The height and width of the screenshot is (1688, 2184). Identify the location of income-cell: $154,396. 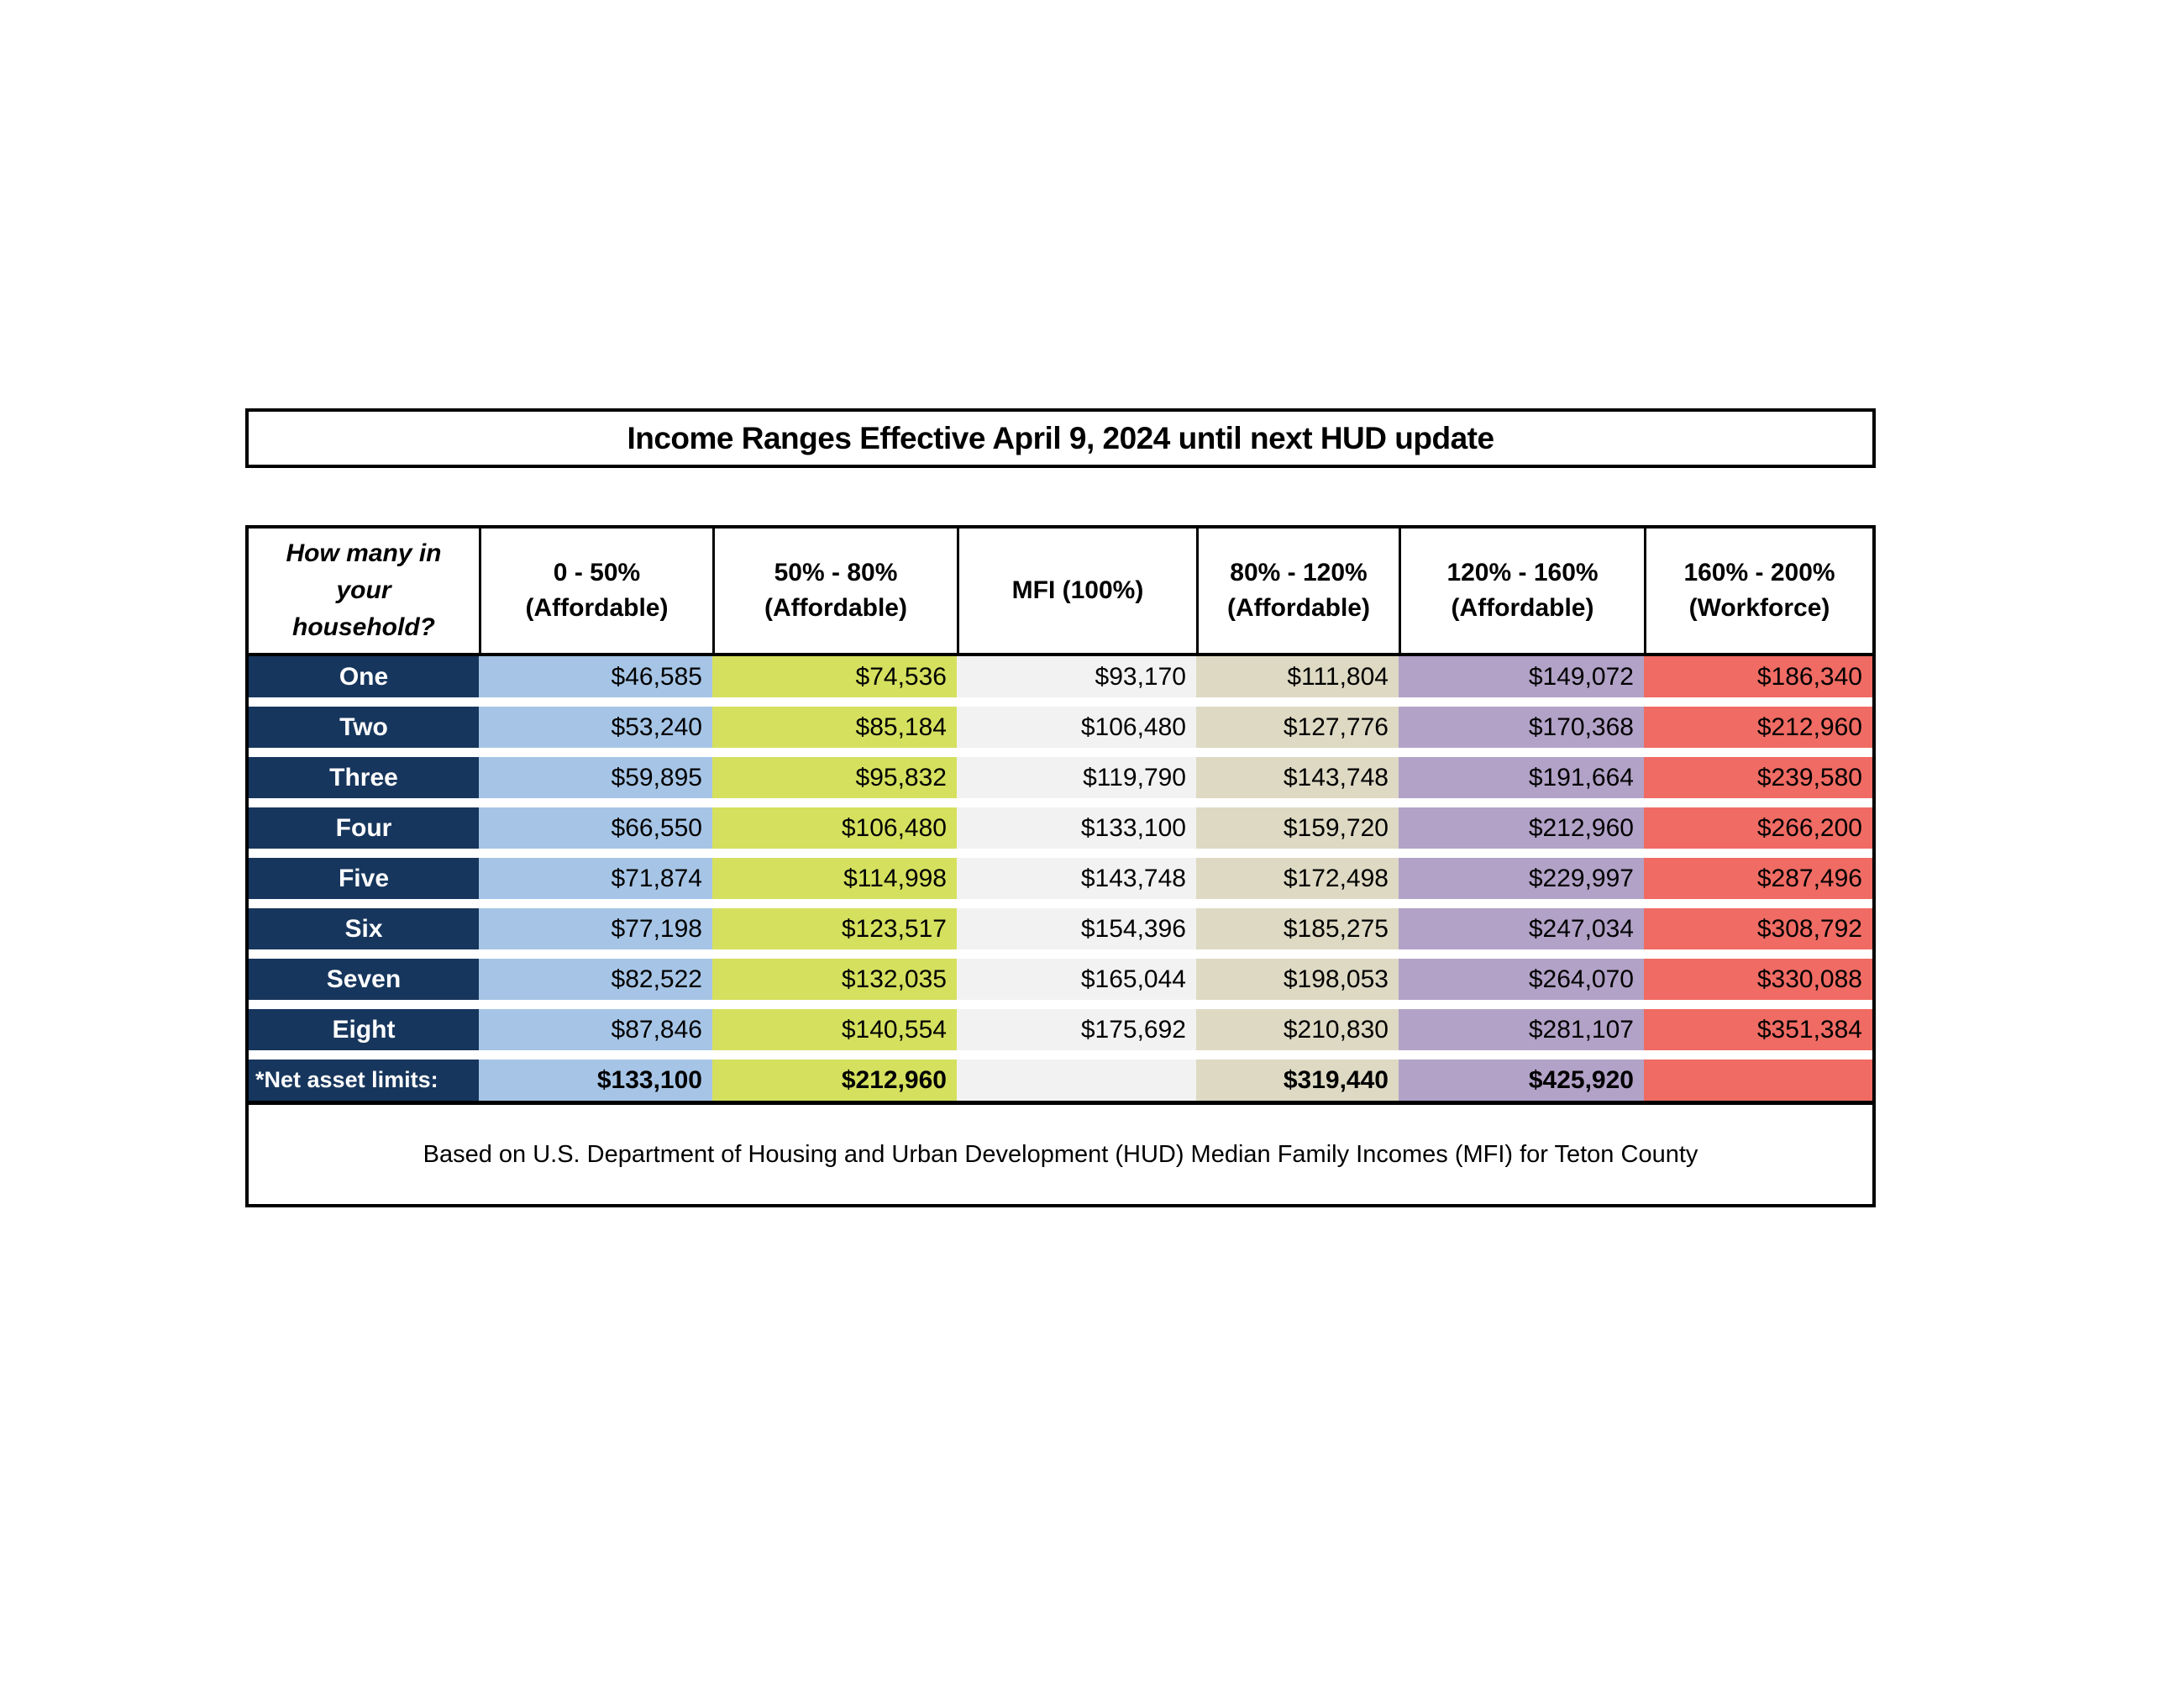
(1076, 928).